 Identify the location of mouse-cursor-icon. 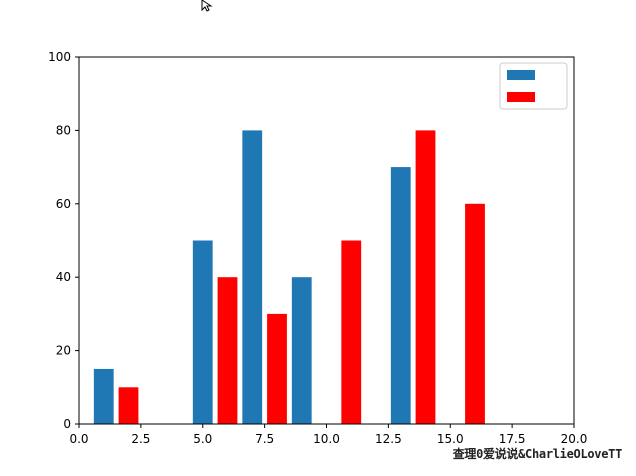
(208, 8).